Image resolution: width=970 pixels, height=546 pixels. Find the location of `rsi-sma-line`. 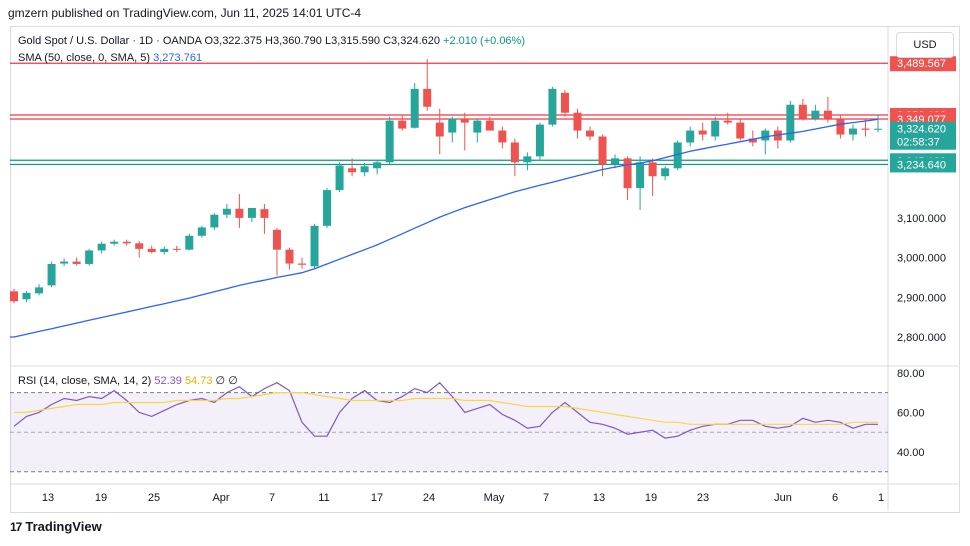

rsi-sma-line is located at coordinates (446, 408).